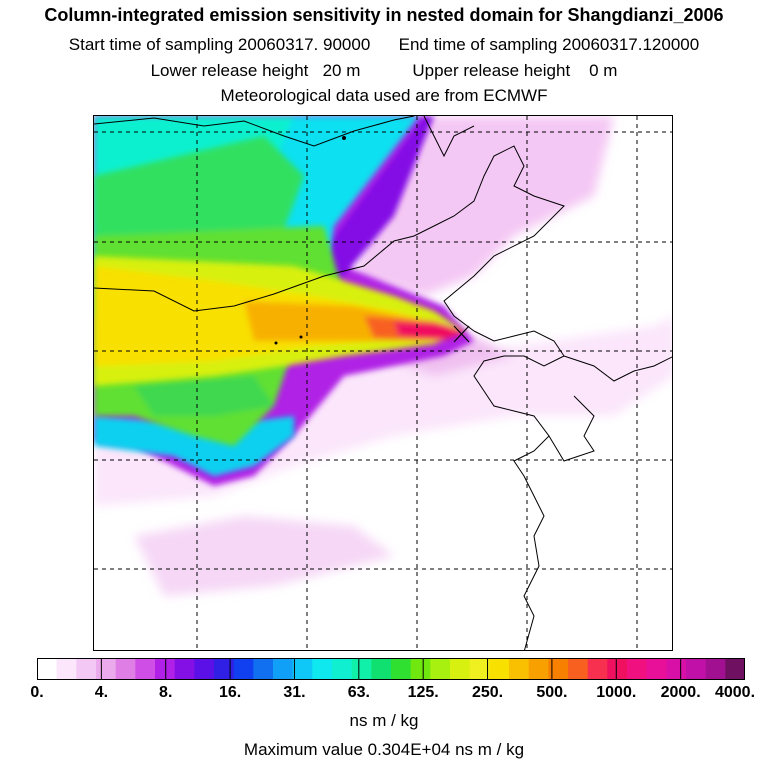 The height and width of the screenshot is (768, 768). I want to click on lower-height-value: 20 m, so click(341, 70).